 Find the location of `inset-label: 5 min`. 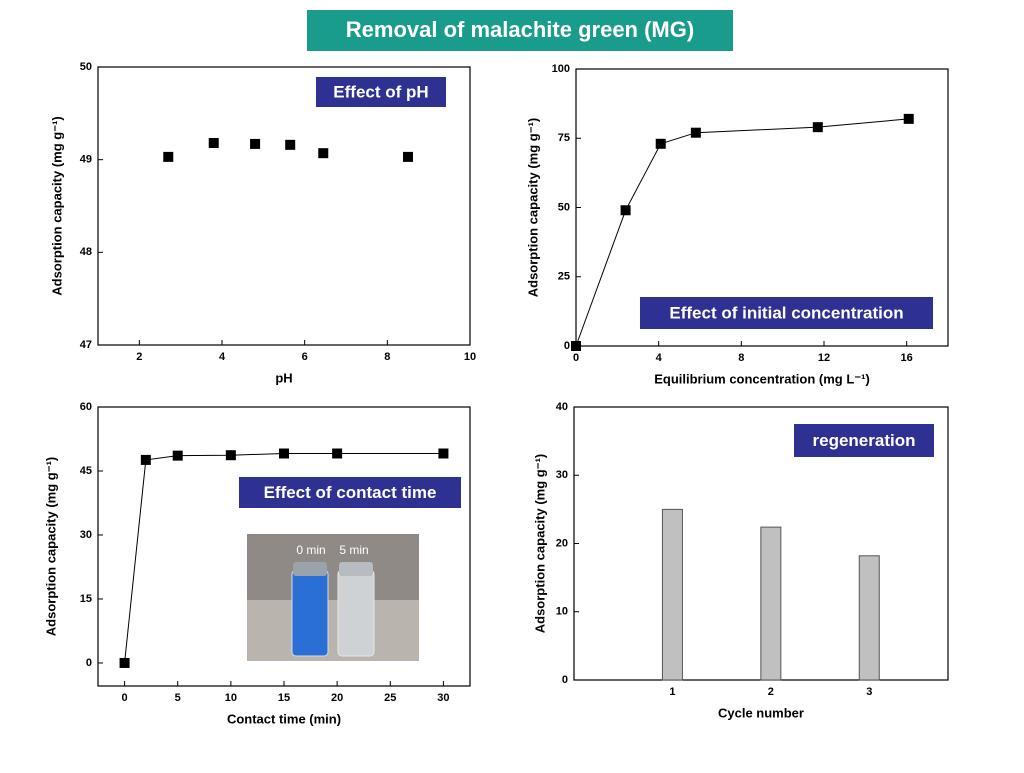

inset-label: 5 min is located at coordinates (353, 550).